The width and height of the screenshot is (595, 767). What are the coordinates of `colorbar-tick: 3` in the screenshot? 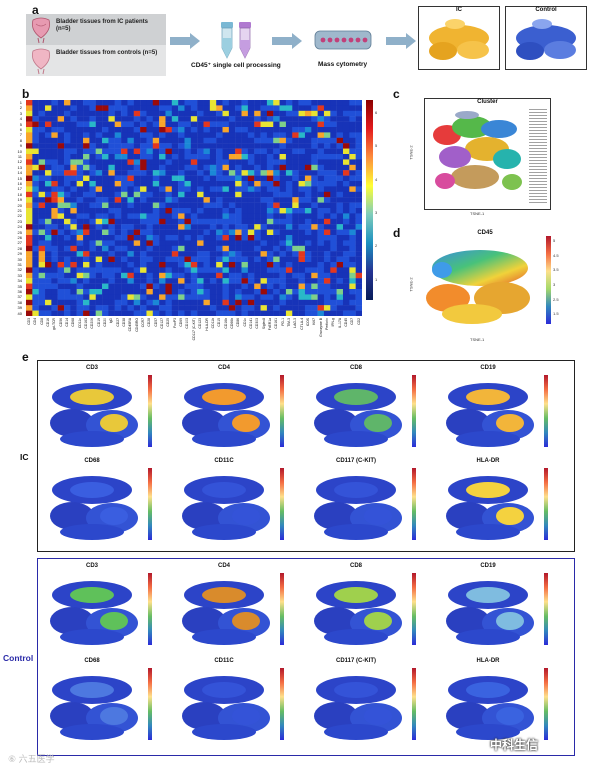 It's located at (376, 212).